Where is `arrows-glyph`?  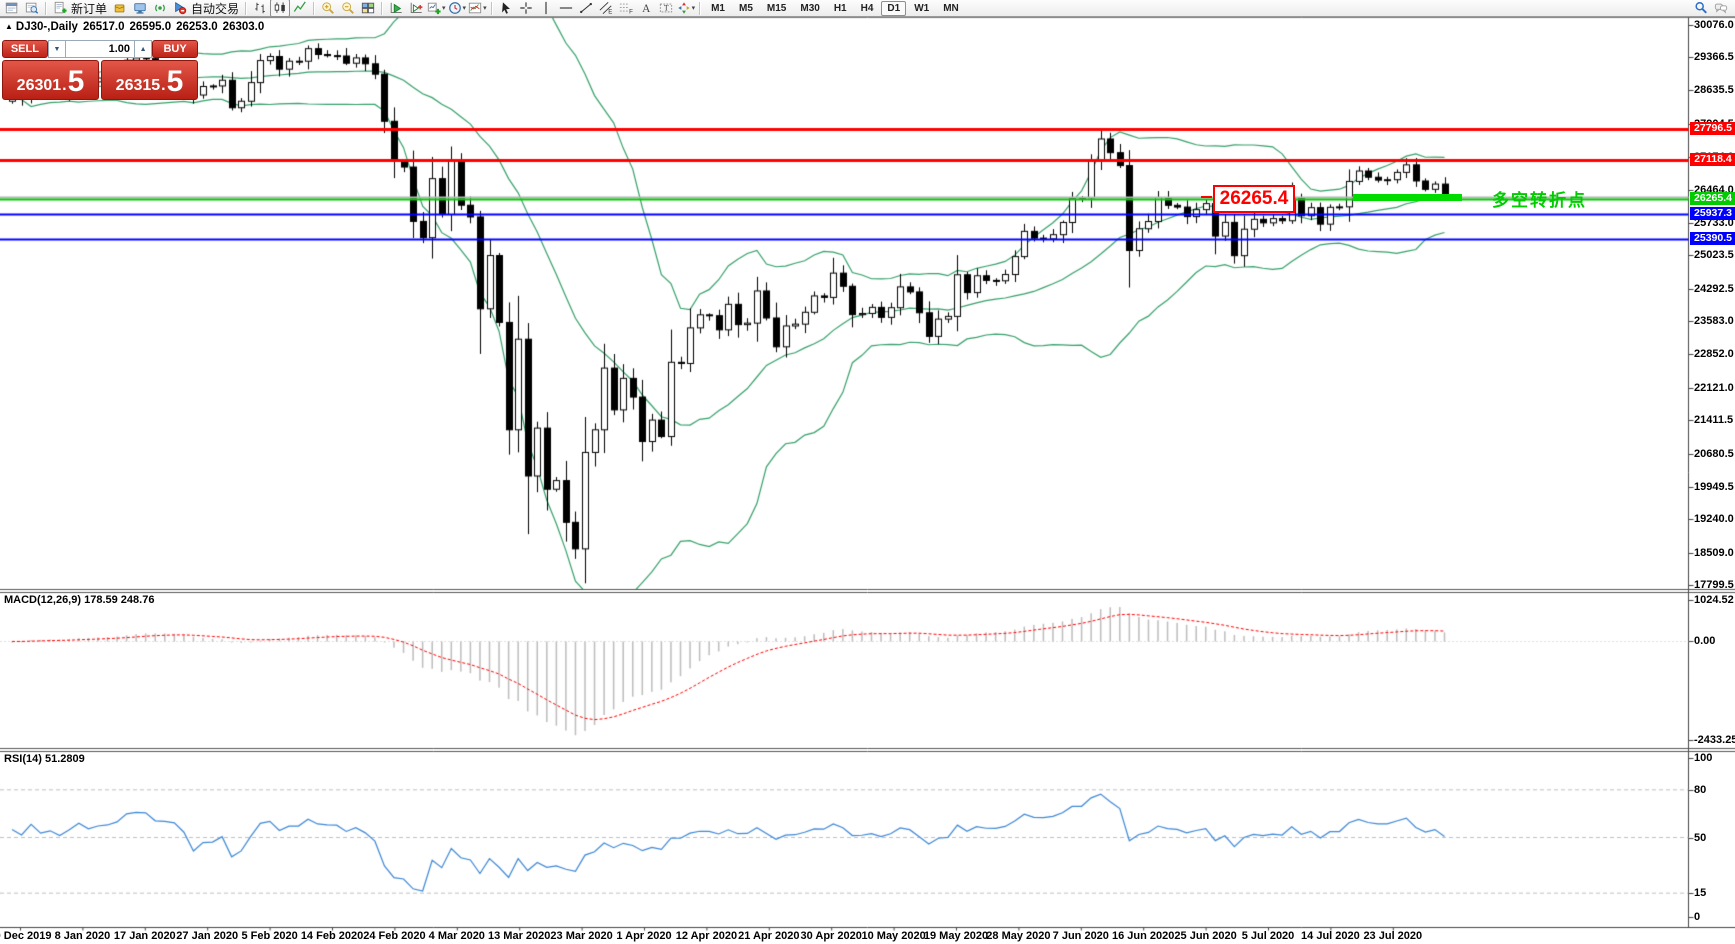 arrows-glyph is located at coordinates (684, 8).